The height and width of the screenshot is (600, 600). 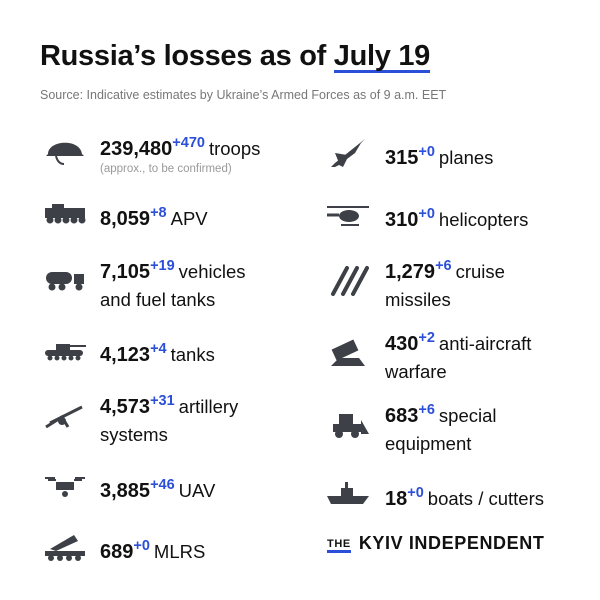 I want to click on drone-icon, so click(x=65, y=486).